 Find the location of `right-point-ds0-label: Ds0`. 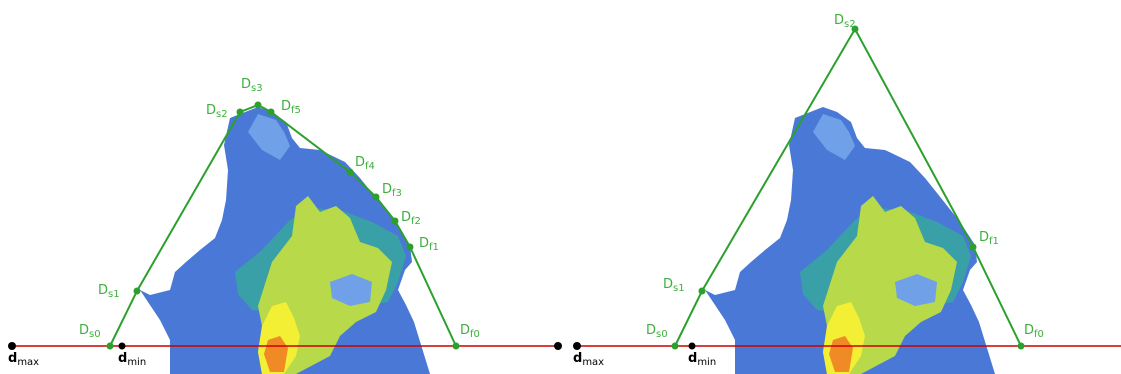

right-point-ds0-label: Ds0 is located at coordinates (657, 331).